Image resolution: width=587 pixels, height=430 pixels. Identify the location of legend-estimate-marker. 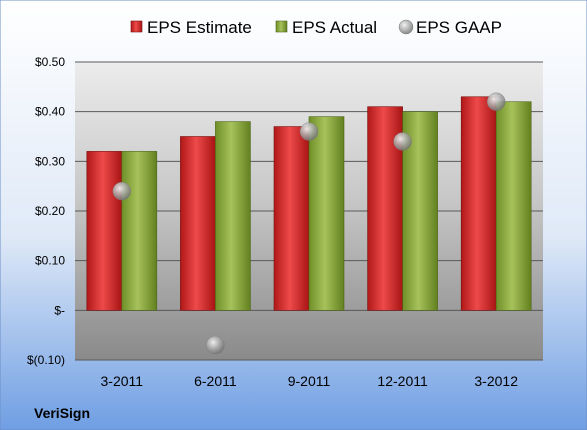
(136, 26).